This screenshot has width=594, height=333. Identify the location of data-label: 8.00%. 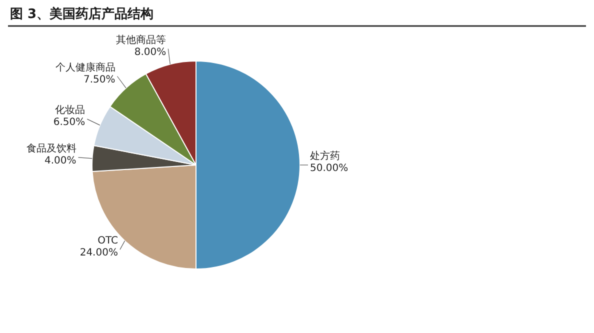
(150, 52).